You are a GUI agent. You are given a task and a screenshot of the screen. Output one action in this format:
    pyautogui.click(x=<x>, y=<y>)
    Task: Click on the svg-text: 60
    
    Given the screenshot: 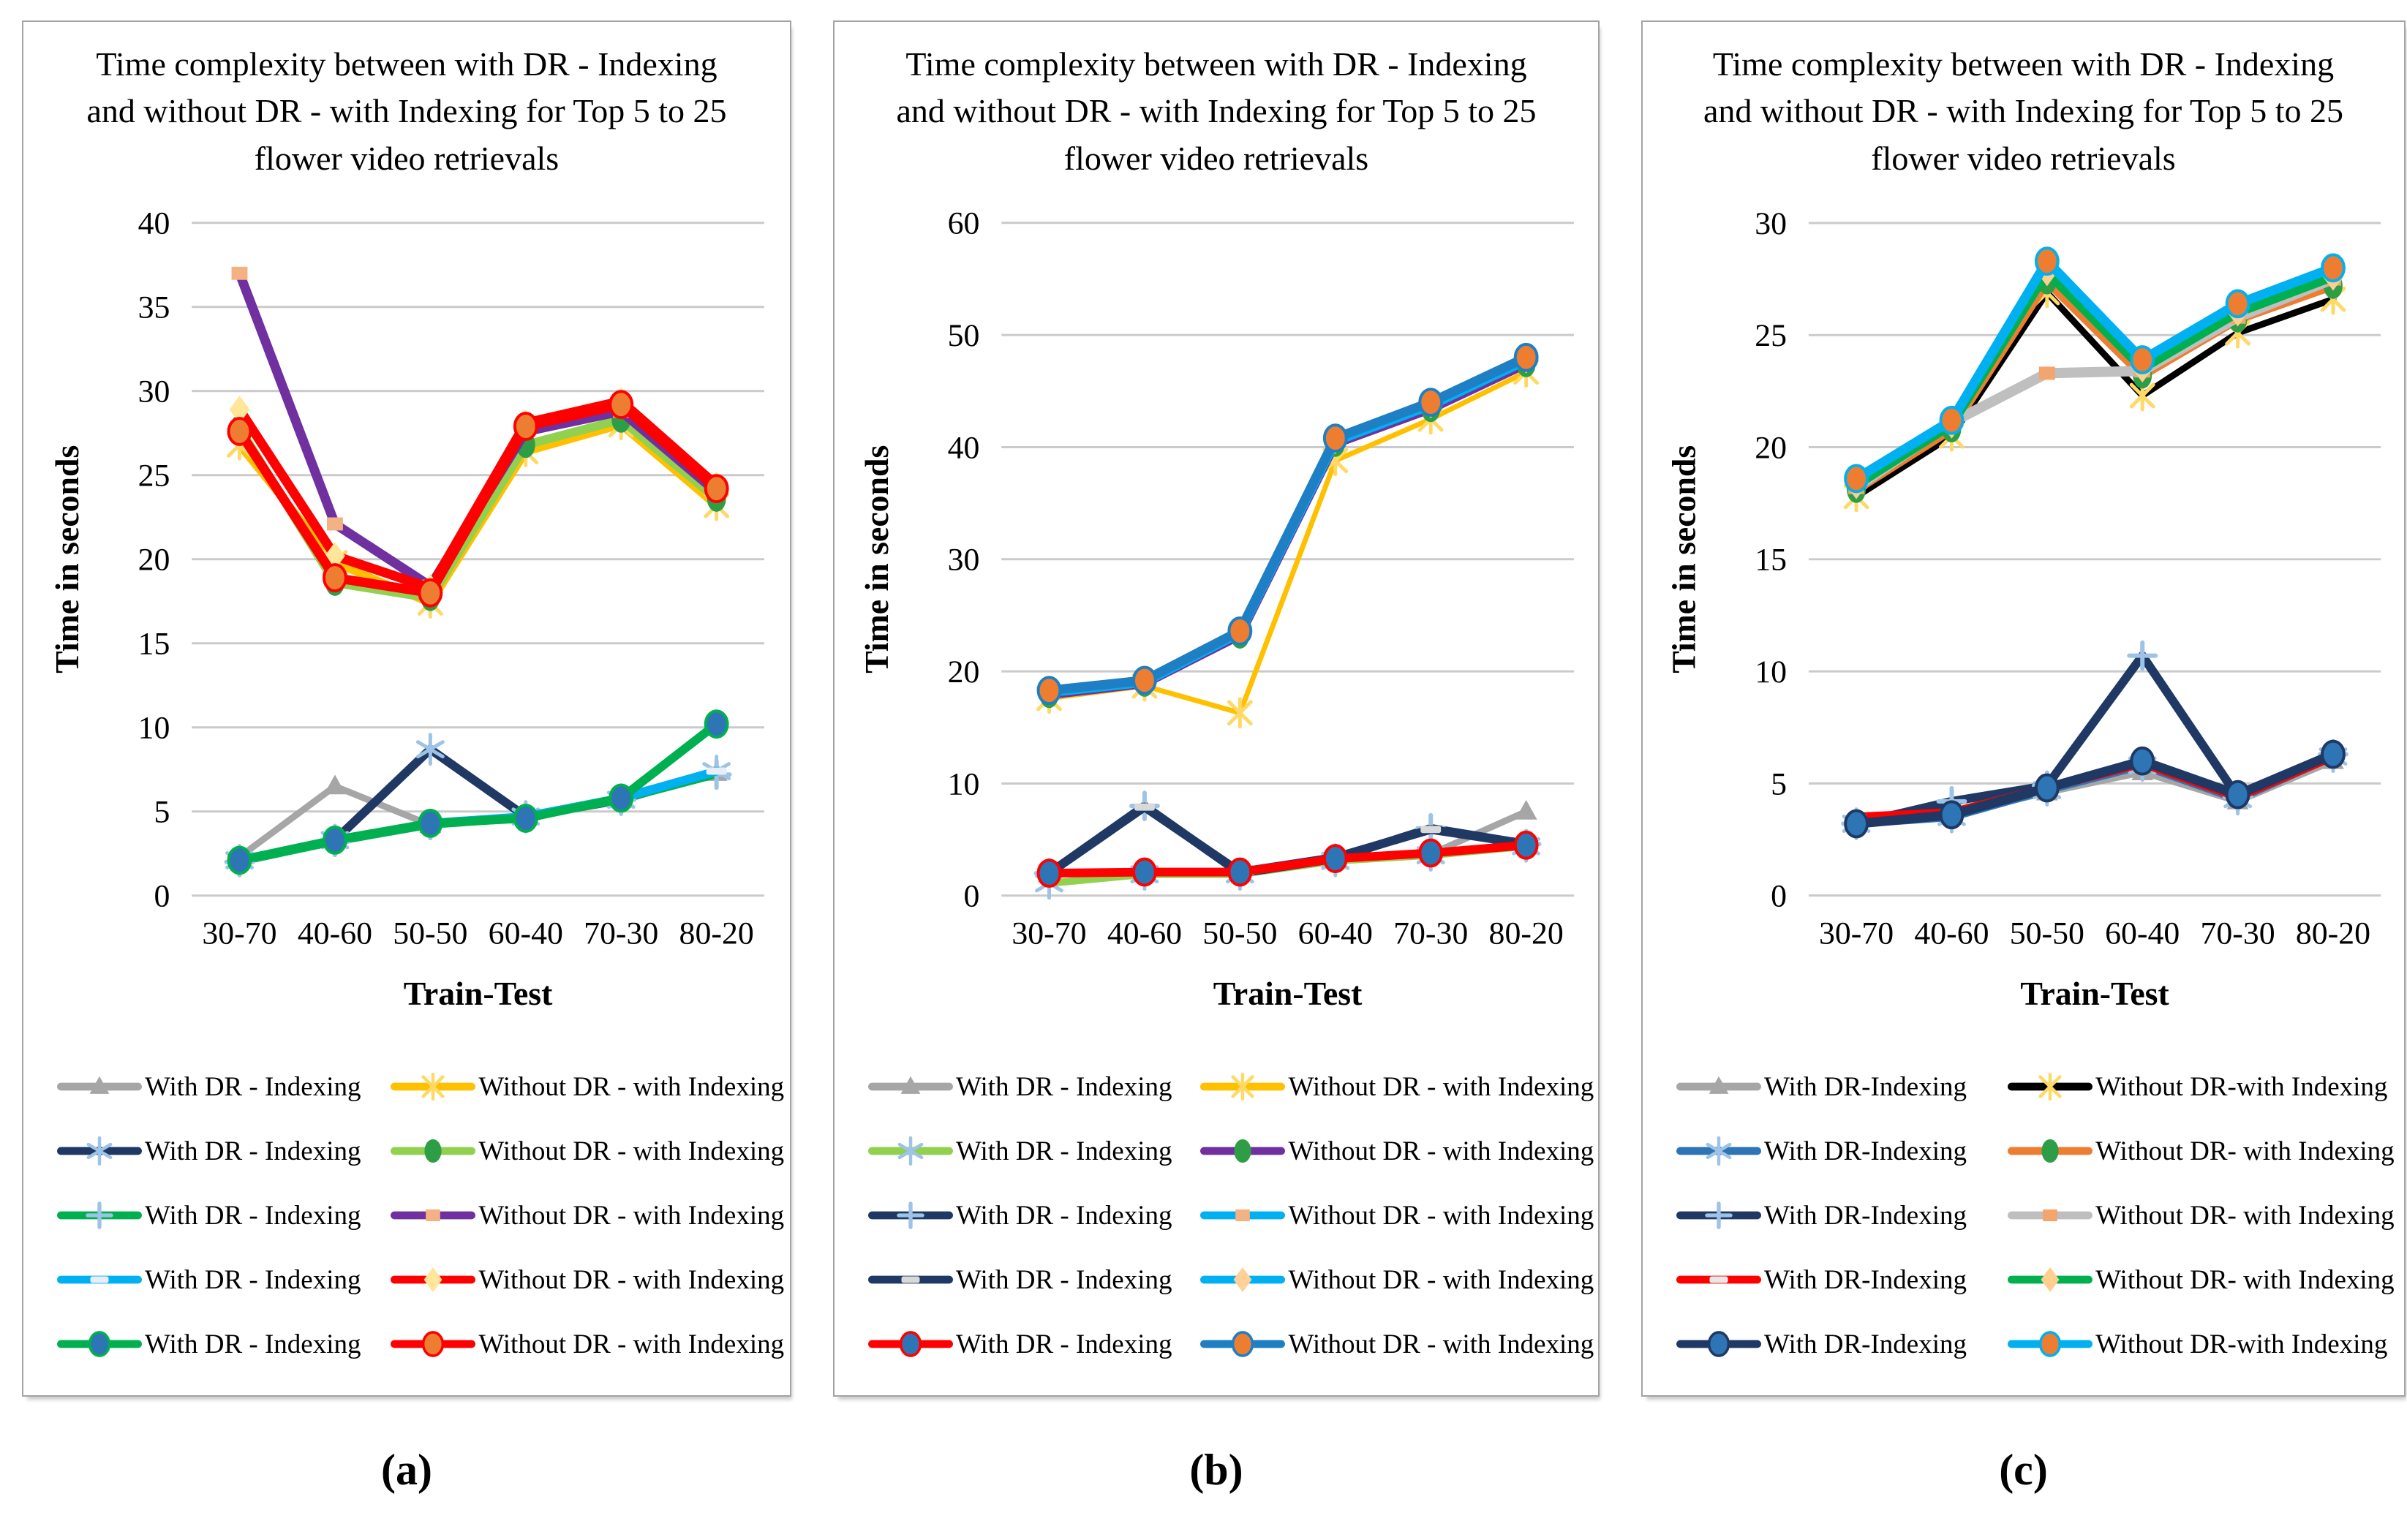 What is the action you would take?
    pyautogui.click(x=964, y=223)
    